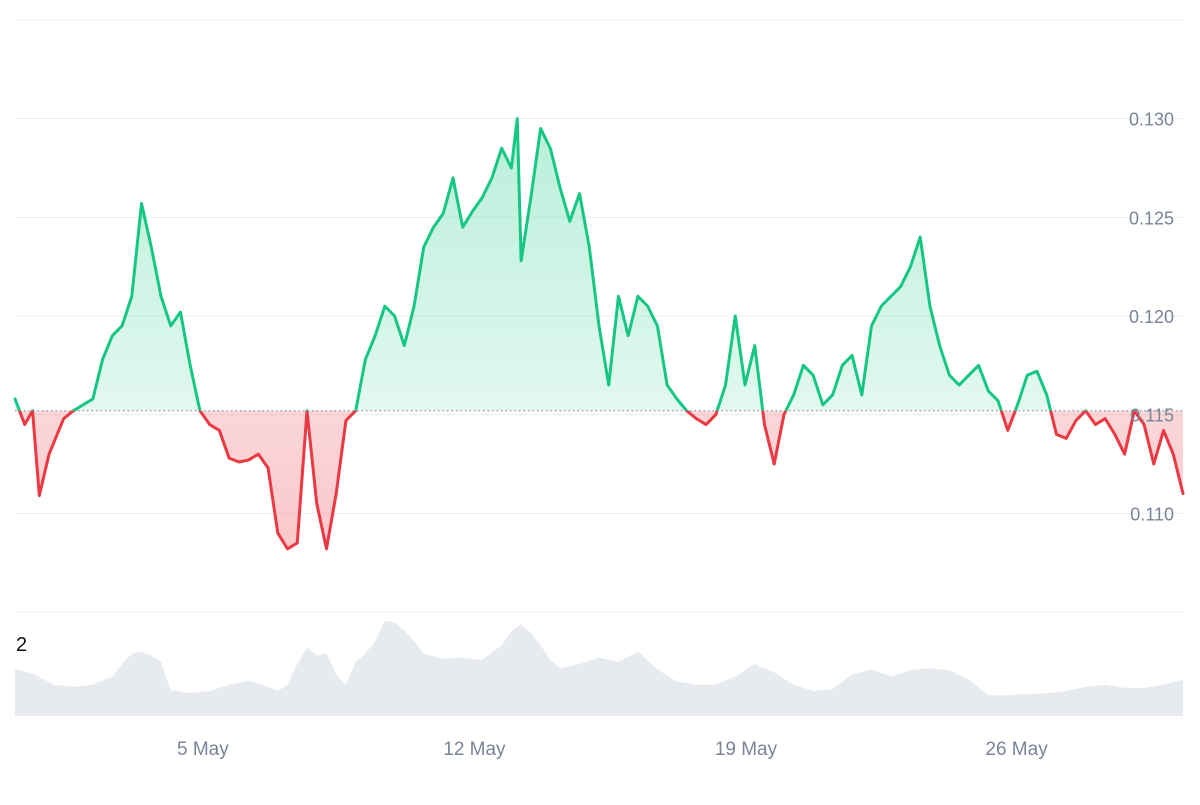 Image resolution: width=1200 pixels, height=805 pixels. What do you see at coordinates (612, 749) in the screenshot?
I see `x-axis: 5 May 12 May 19 May 26 May` at bounding box center [612, 749].